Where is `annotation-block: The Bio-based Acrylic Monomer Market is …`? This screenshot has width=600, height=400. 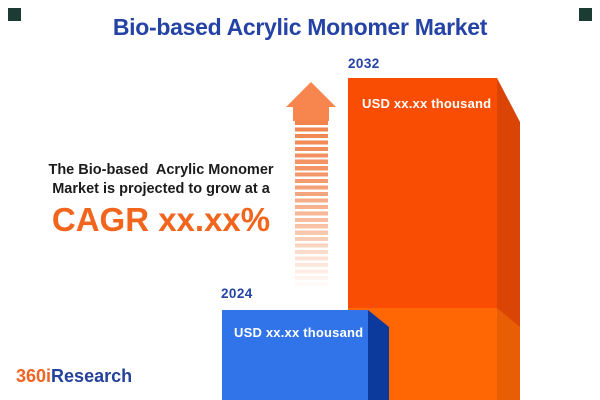
annotation-block: The Bio-based Acrylic Monomer Market is … is located at coordinates (161, 199).